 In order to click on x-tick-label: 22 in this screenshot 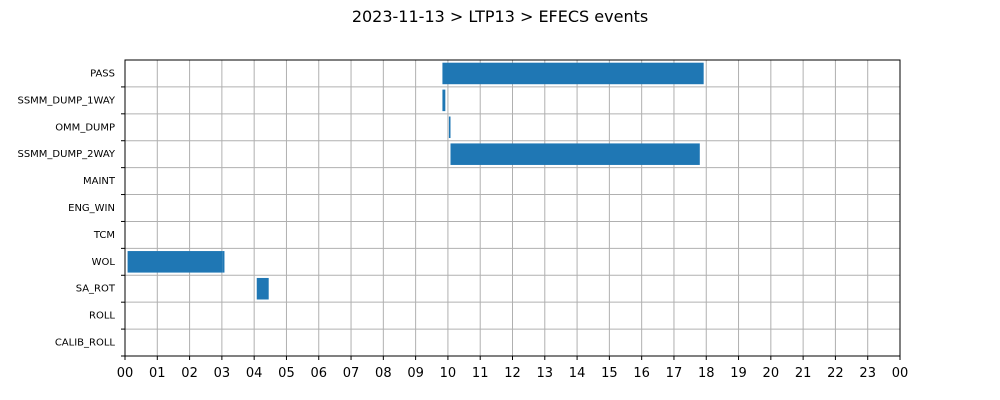, I will do `click(835, 373)`.